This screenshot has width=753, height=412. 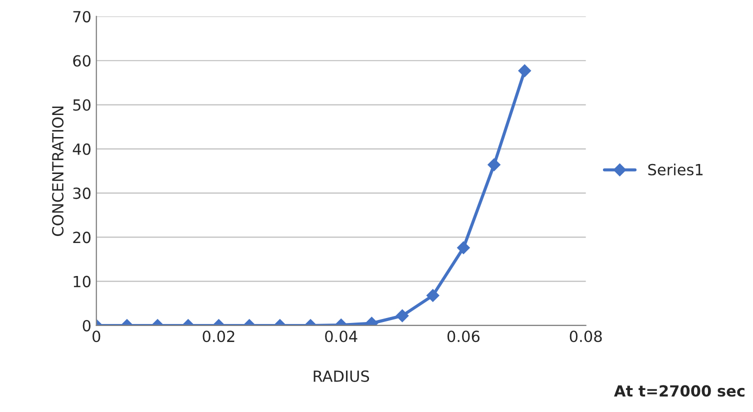 What do you see at coordinates (58, 171) in the screenshot?
I see `y-axis-title: CONCENTRATION` at bounding box center [58, 171].